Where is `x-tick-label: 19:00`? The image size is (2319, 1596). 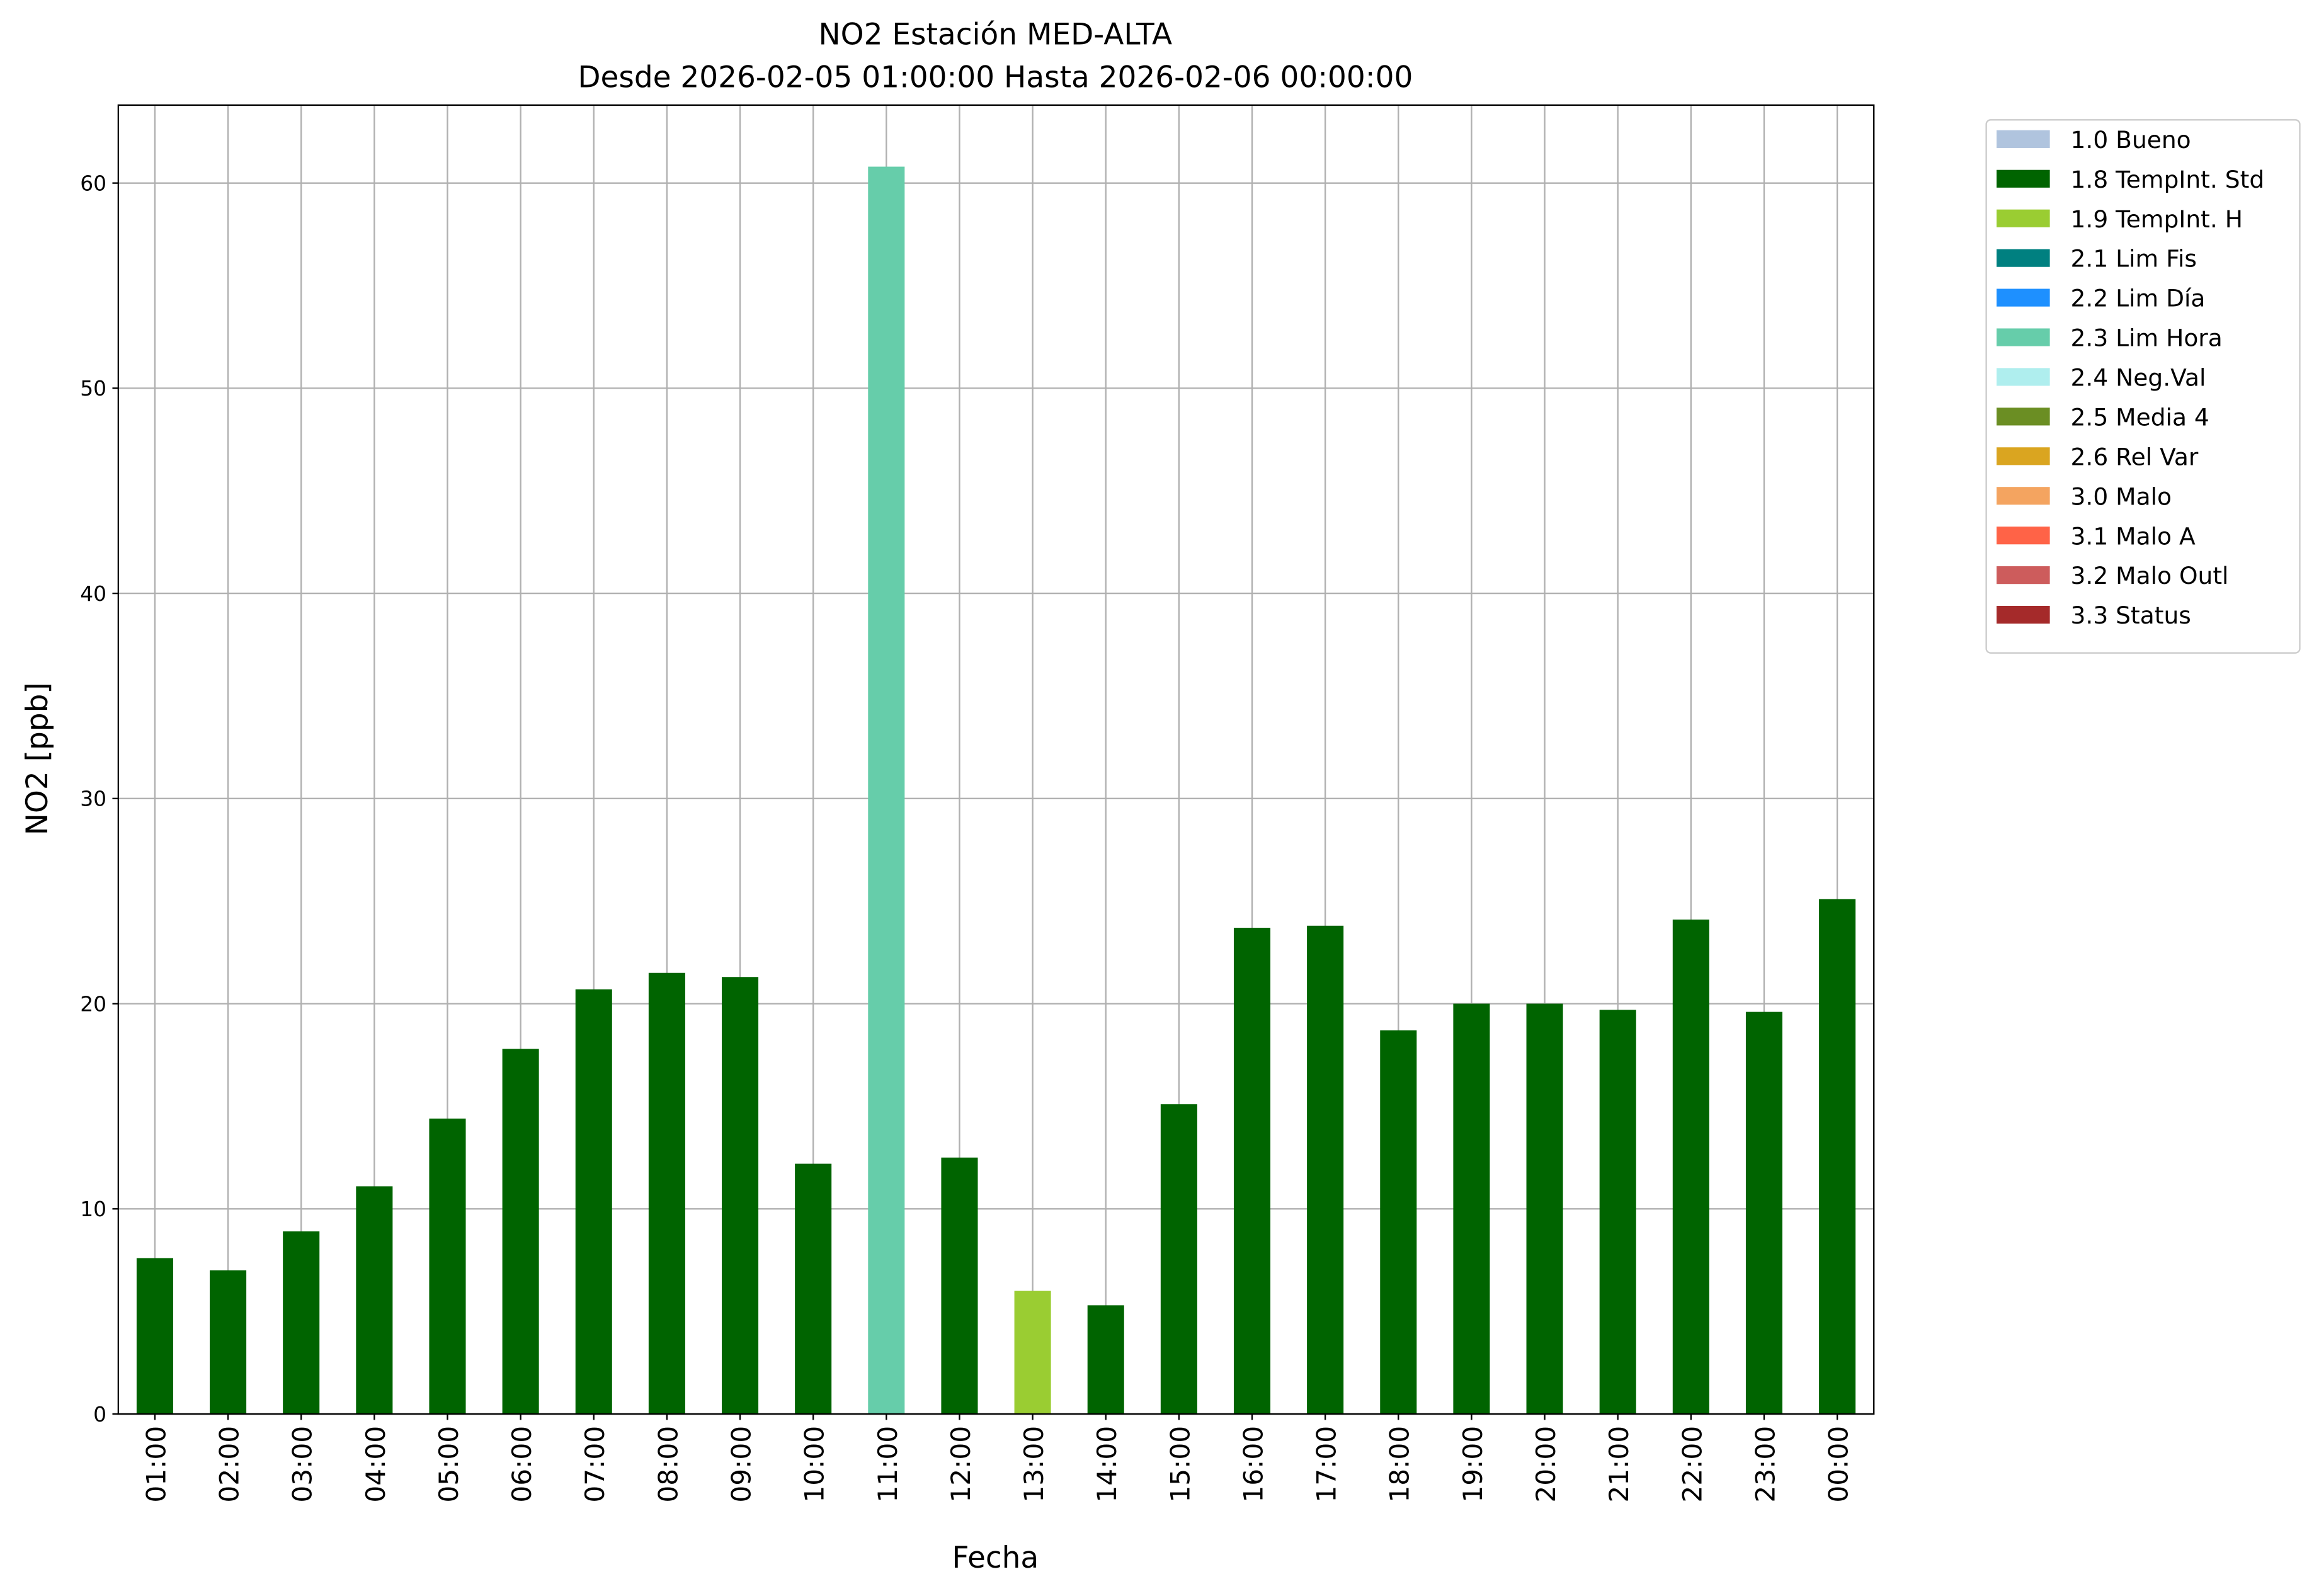 x-tick-label: 19:00 is located at coordinates (1472, 1464).